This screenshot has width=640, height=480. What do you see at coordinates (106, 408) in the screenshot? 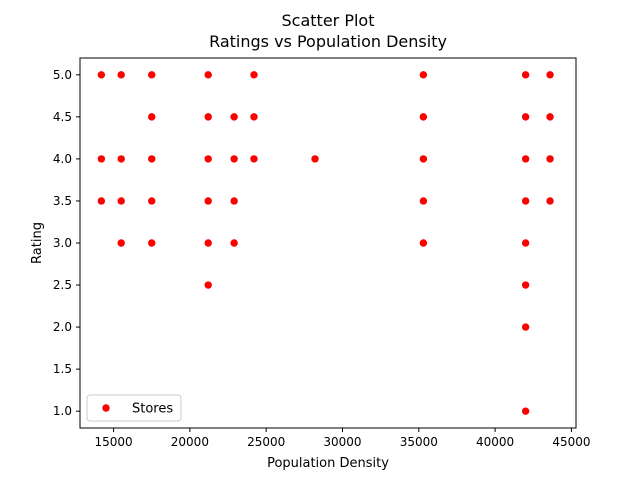
I see `legend-marker` at bounding box center [106, 408].